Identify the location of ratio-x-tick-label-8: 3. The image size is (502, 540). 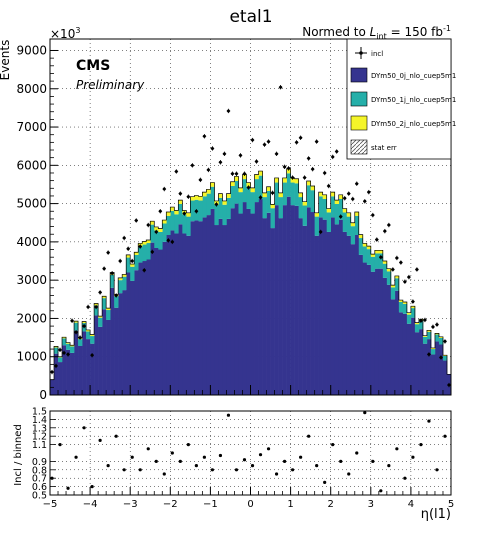
(371, 504).